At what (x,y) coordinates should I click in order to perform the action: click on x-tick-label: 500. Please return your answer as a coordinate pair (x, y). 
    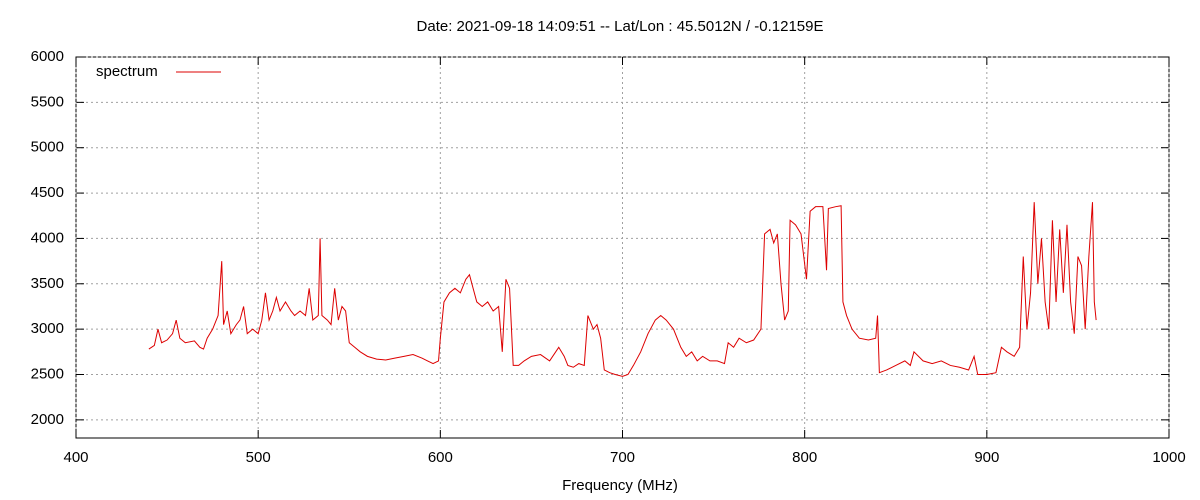
    Looking at the image, I should click on (258, 457).